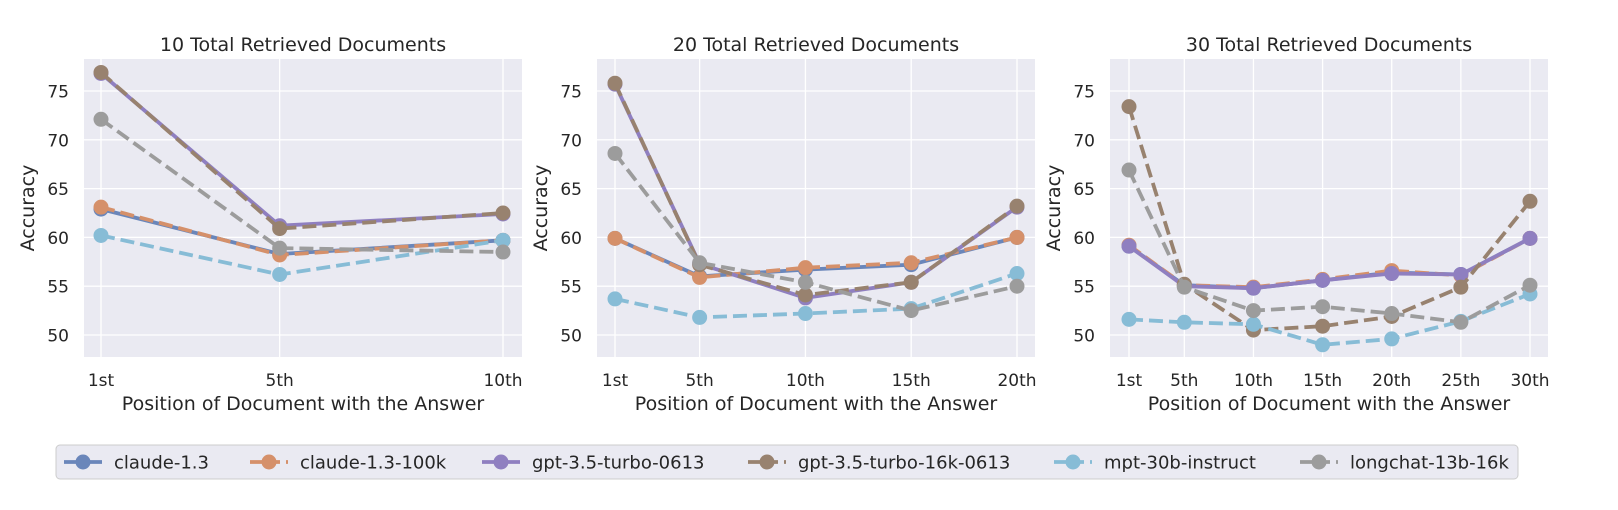  What do you see at coordinates (816, 257) in the screenshot?
I see `series-claude-1.3-100k` at bounding box center [816, 257].